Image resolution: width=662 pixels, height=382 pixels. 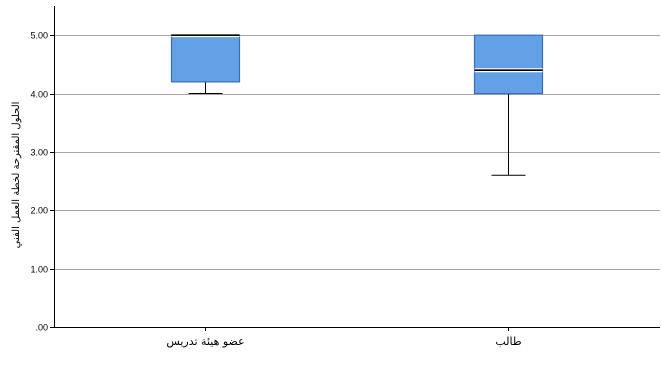 I want to click on y-tick-label: .00, so click(x=41, y=328).